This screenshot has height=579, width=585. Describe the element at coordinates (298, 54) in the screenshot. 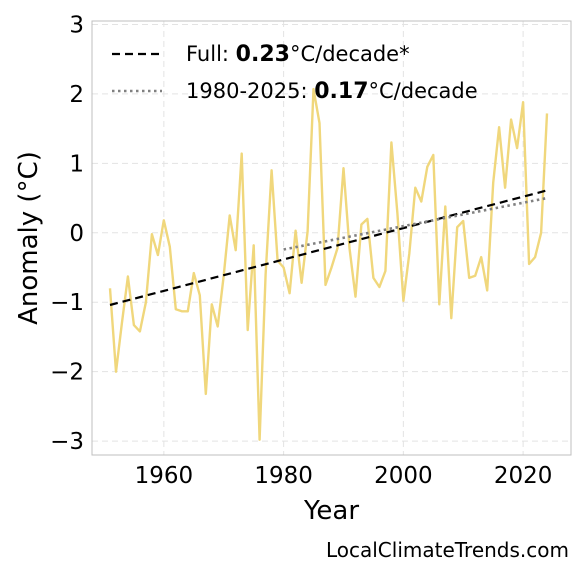

I see `legend-label: Full: 0.23°C/decade*` at that location.